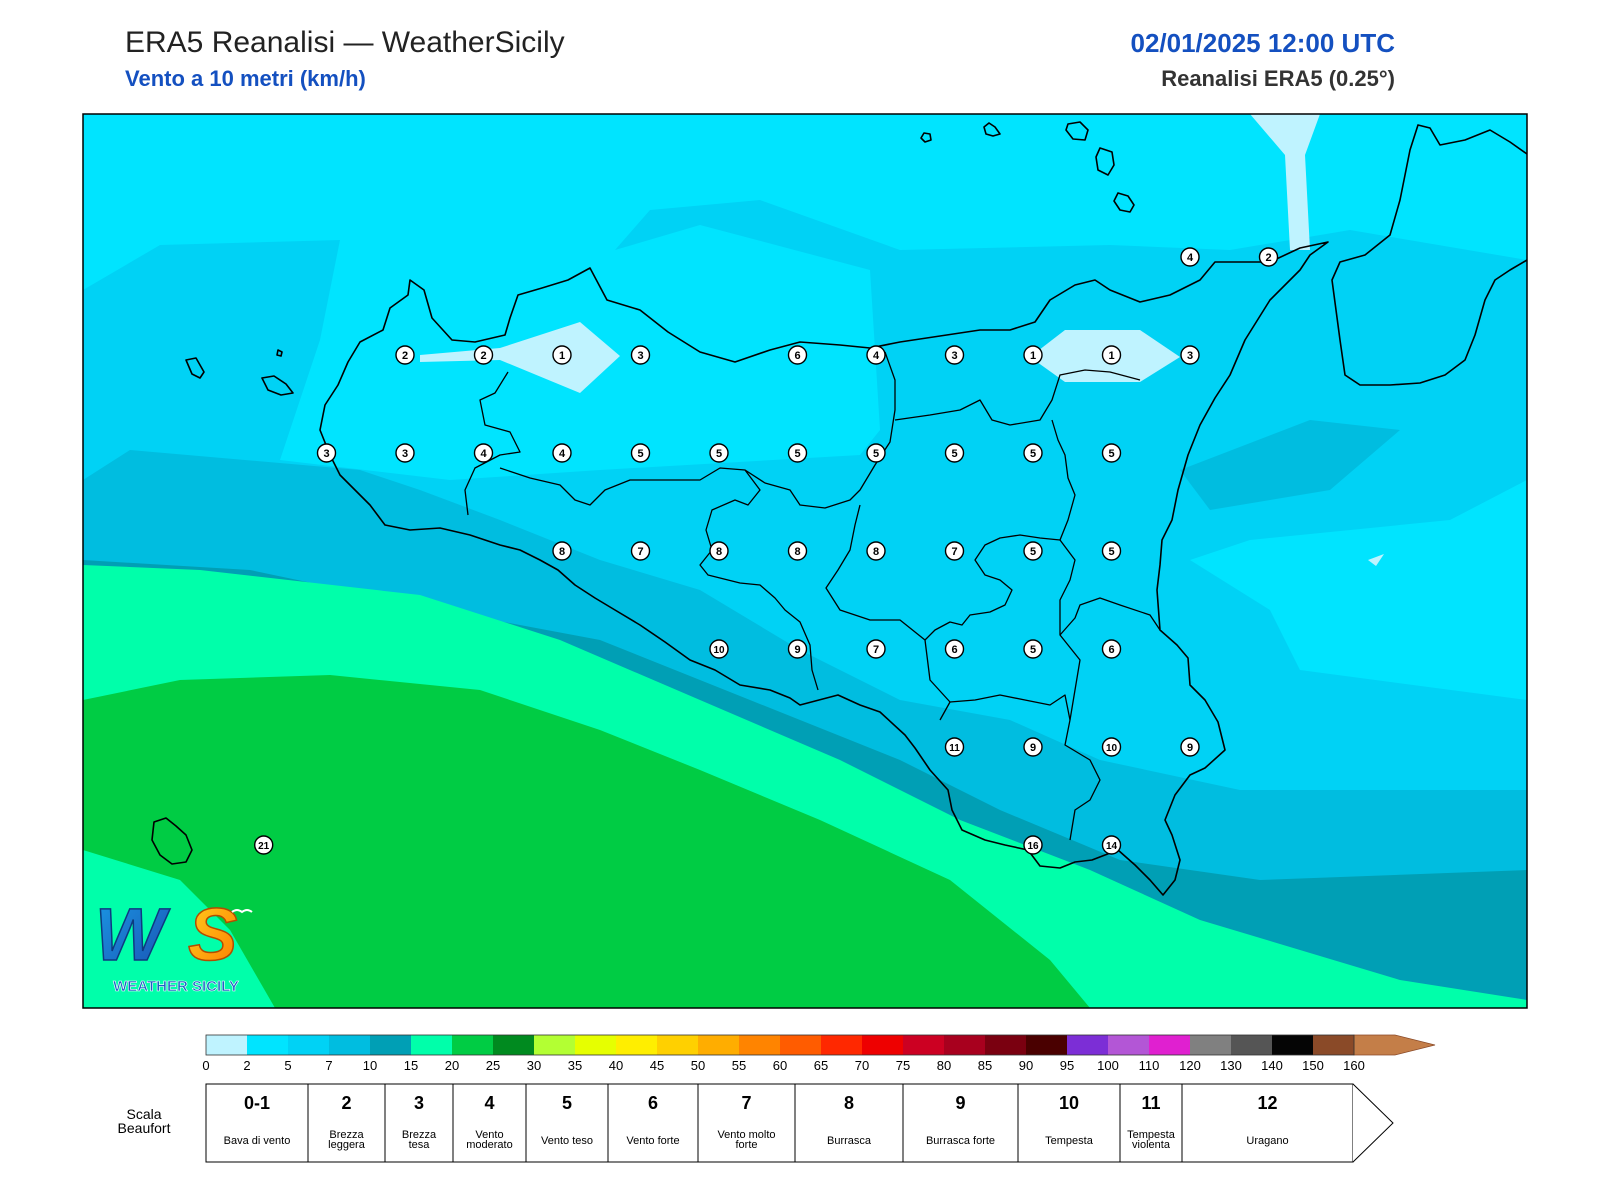  I want to click on wind-label-text: 2, so click(1268, 258).